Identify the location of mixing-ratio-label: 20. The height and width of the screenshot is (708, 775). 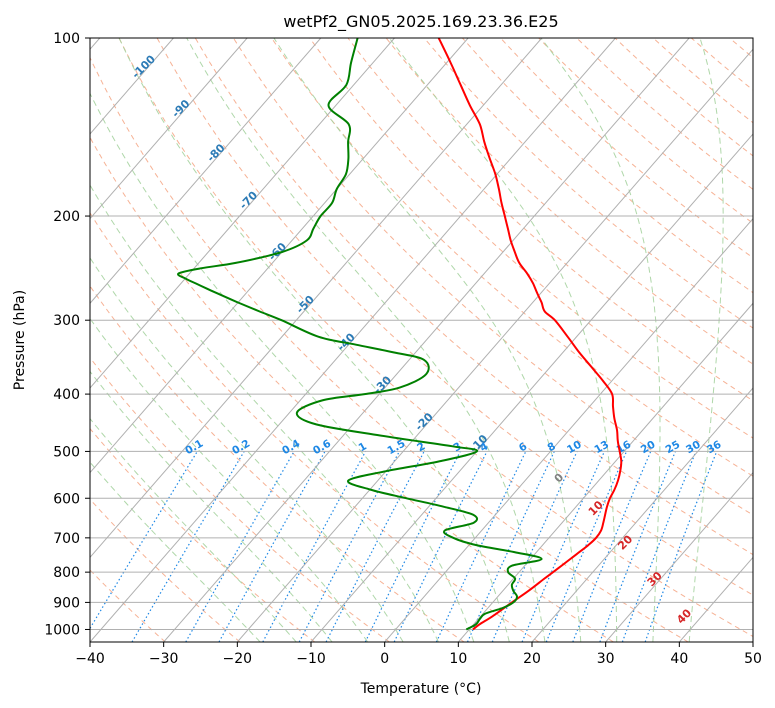
(648, 448).